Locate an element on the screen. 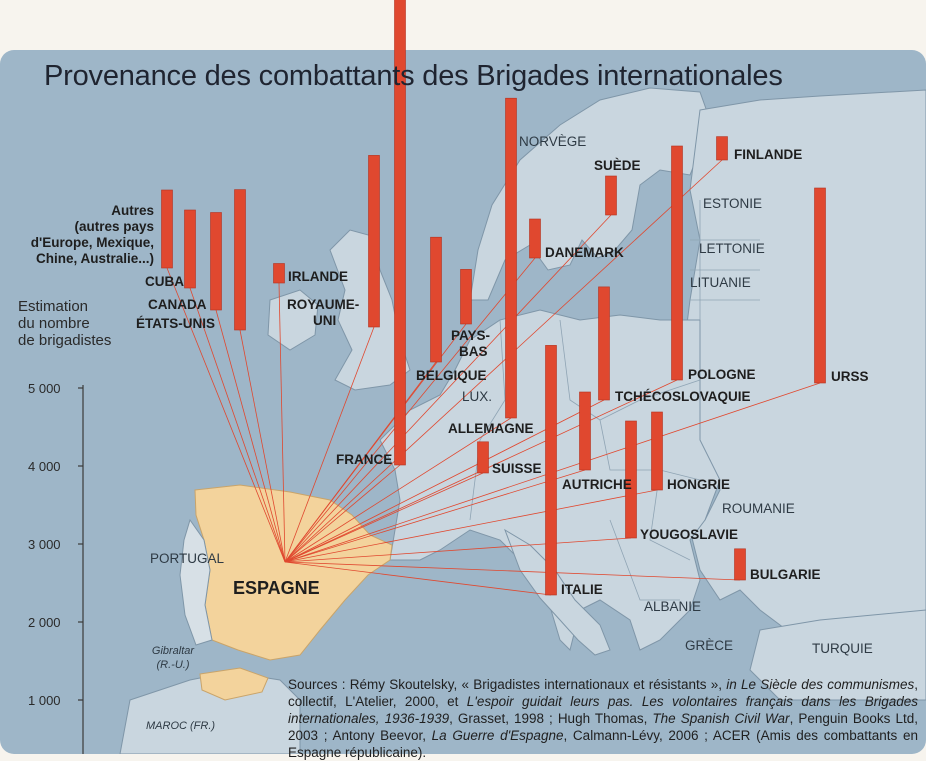 The width and height of the screenshot is (926, 761). flow-line-allemagne is located at coordinates (398, 490).